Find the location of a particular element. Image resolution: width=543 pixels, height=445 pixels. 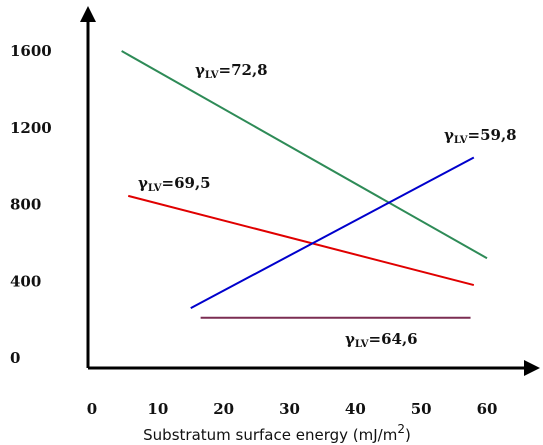

x-tick-label: 40 is located at coordinates (355, 409).